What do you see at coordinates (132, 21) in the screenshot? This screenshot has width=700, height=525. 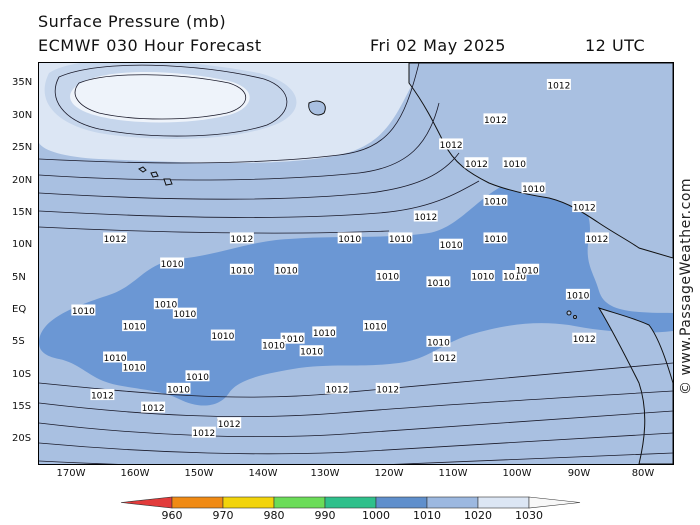 I see `map-title: Surface Pressure (mb)` at bounding box center [132, 21].